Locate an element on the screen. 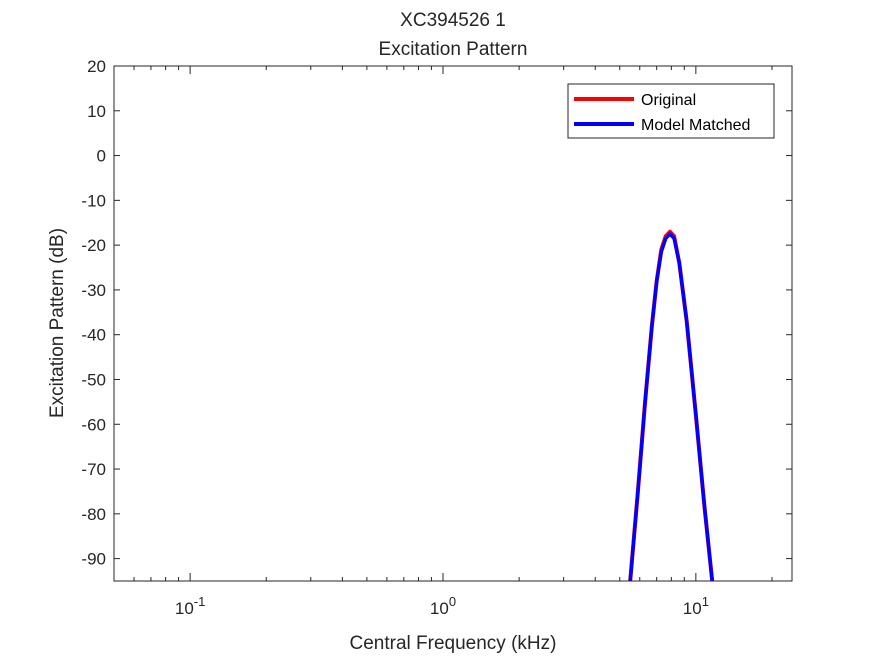 The height and width of the screenshot is (656, 875). series-group is located at coordinates (671, 405).